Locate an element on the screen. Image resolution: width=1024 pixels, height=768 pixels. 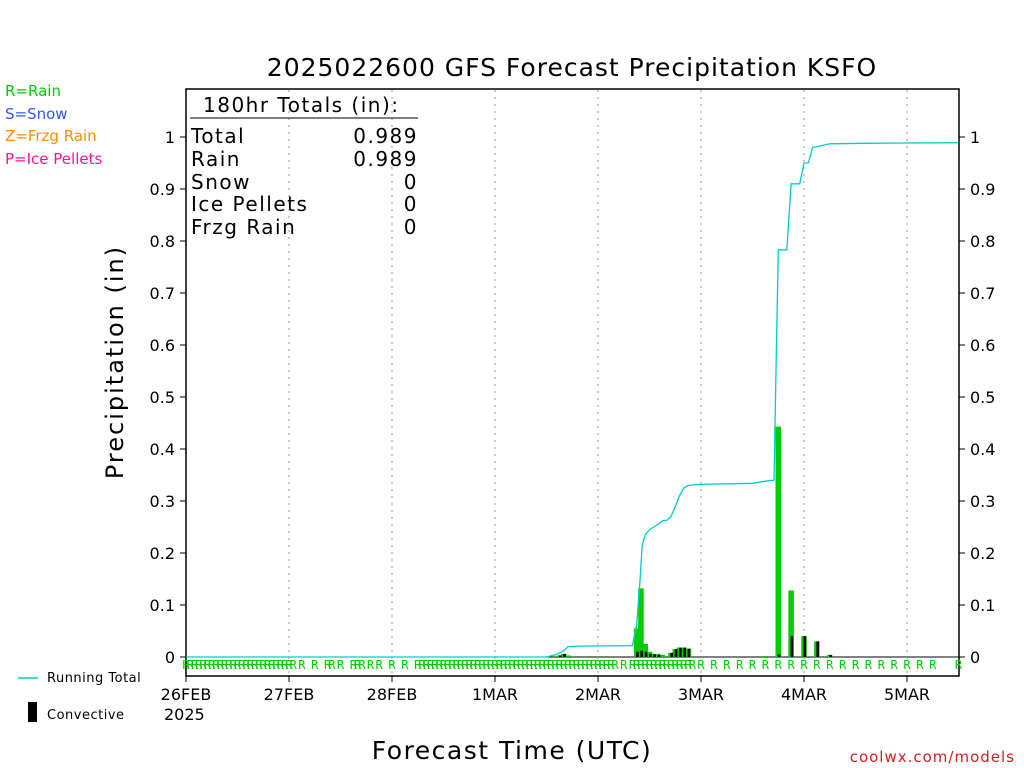
y-tick-label-left: 0.9 is located at coordinates (162, 189).